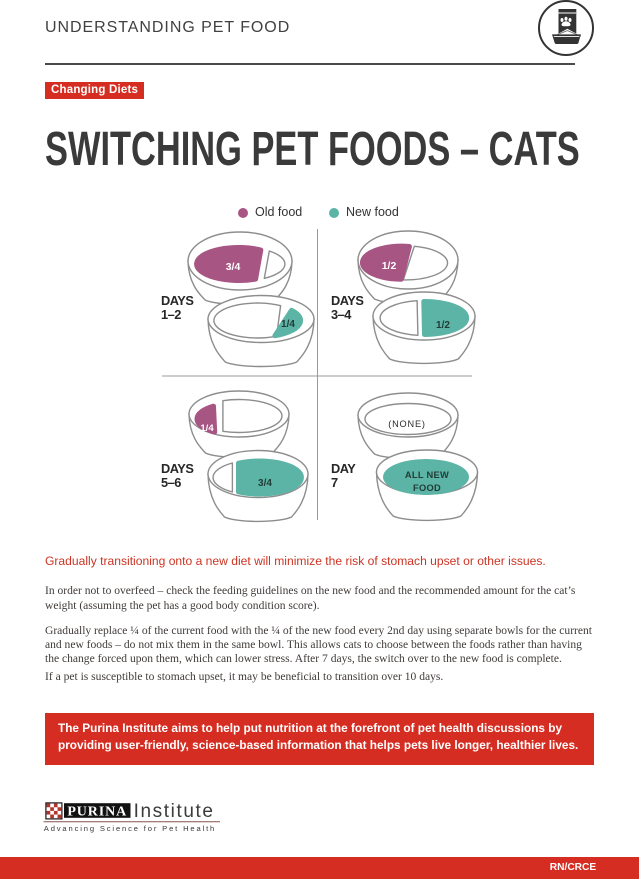 This screenshot has width=639, height=879. What do you see at coordinates (427, 475) in the screenshot?
I see `svg-text: ALL NEW` at bounding box center [427, 475].